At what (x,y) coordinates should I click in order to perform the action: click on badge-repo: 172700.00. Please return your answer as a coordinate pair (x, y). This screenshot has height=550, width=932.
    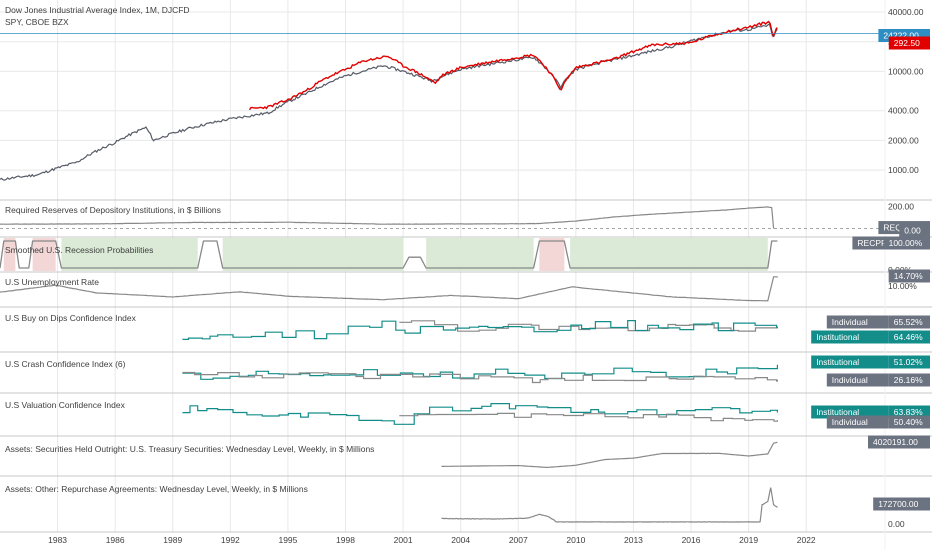
    Looking at the image, I should click on (898, 504).